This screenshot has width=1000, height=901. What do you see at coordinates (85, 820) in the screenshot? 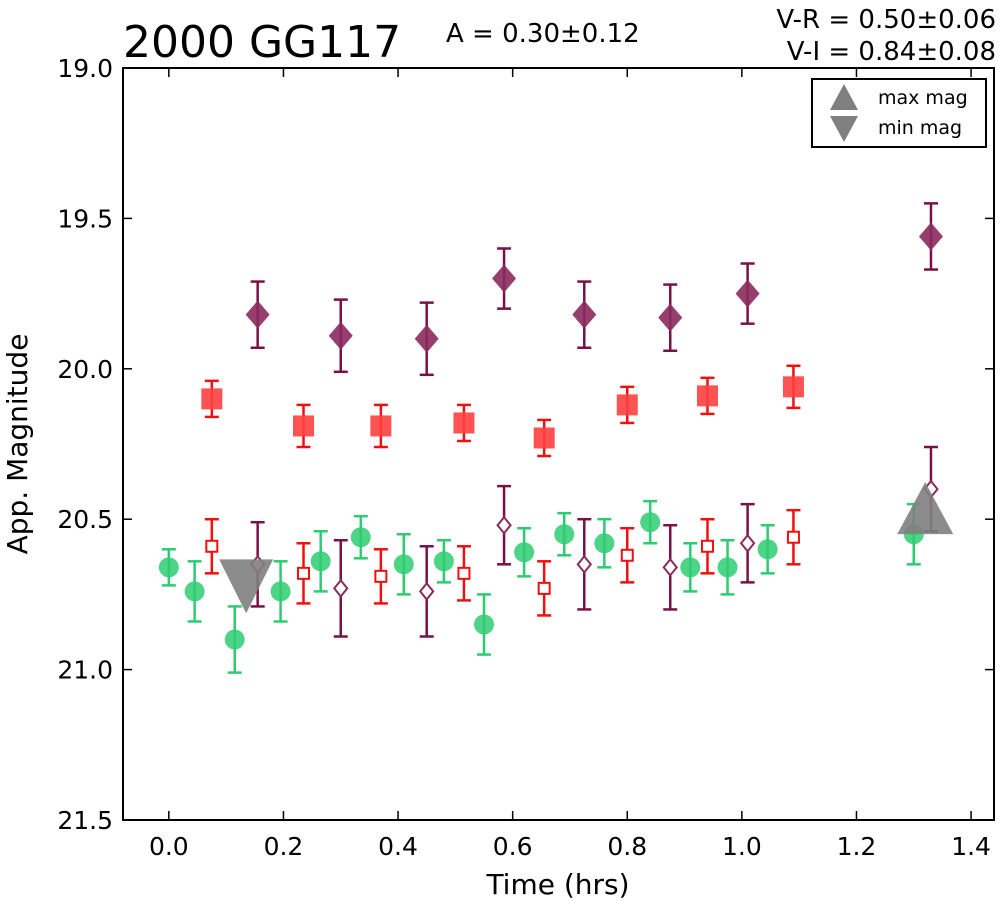
I see `y-tick-label: 21.5` at bounding box center [85, 820].